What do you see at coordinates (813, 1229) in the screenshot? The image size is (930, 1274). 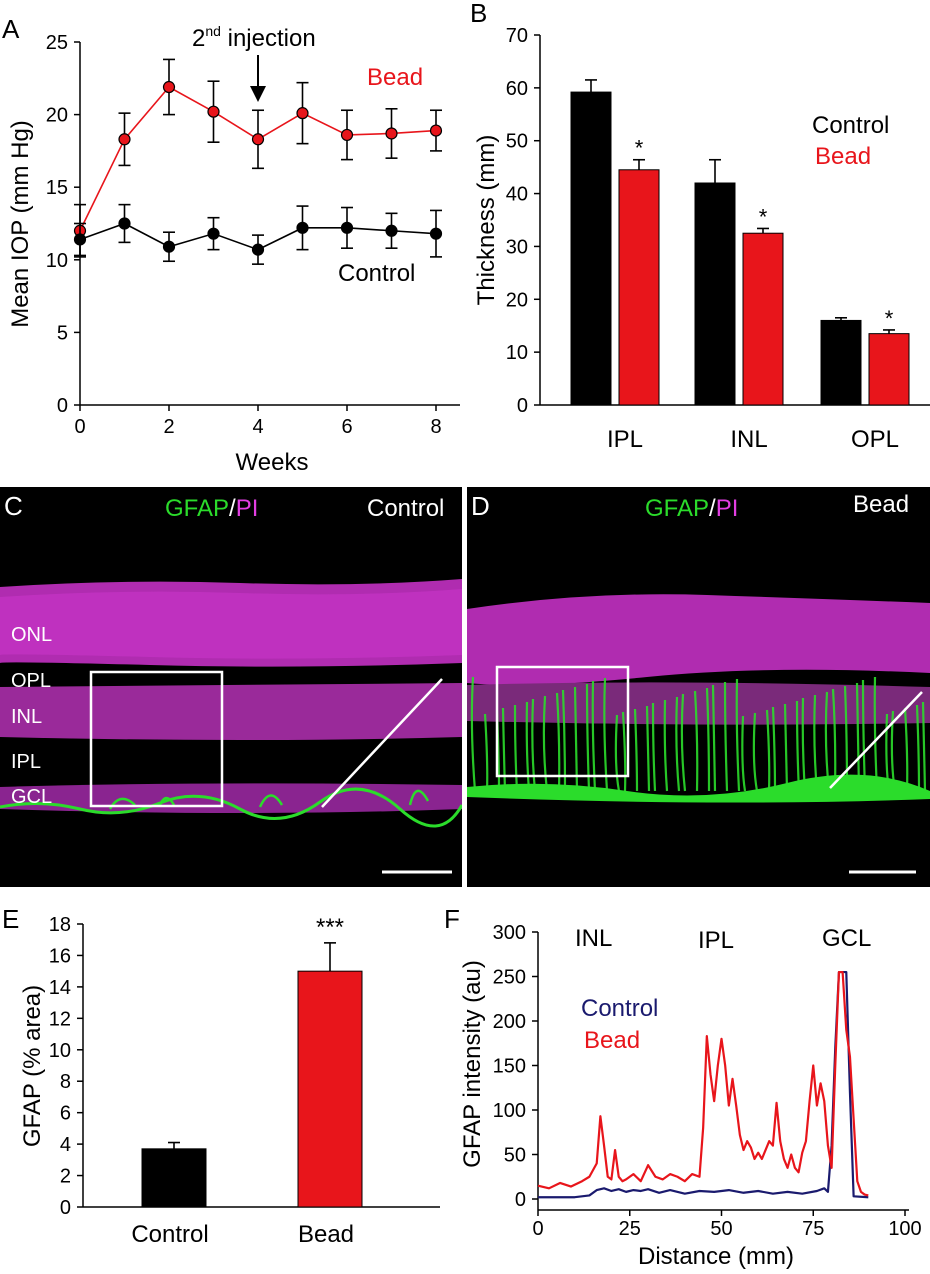 I see `x-tick-label: 75` at bounding box center [813, 1229].